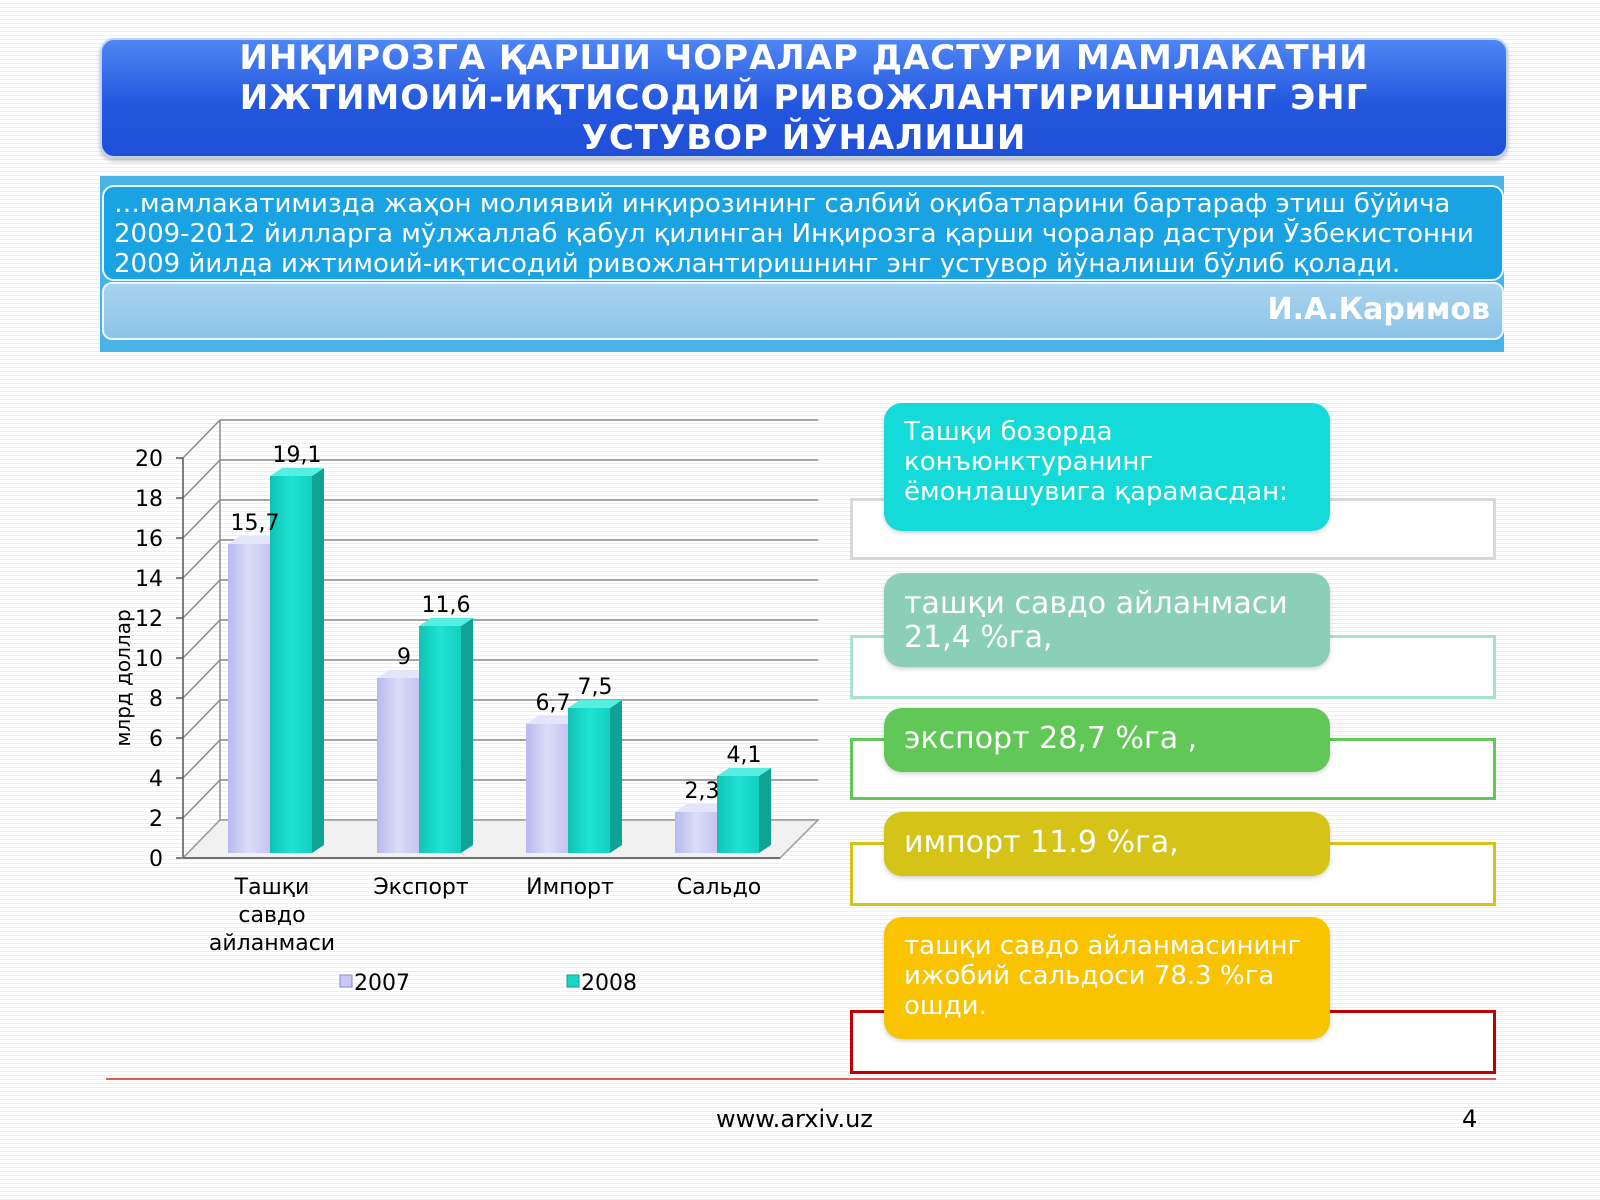  What do you see at coordinates (719, 887) in the screenshot?
I see `x-tick-label: Сальдо` at bounding box center [719, 887].